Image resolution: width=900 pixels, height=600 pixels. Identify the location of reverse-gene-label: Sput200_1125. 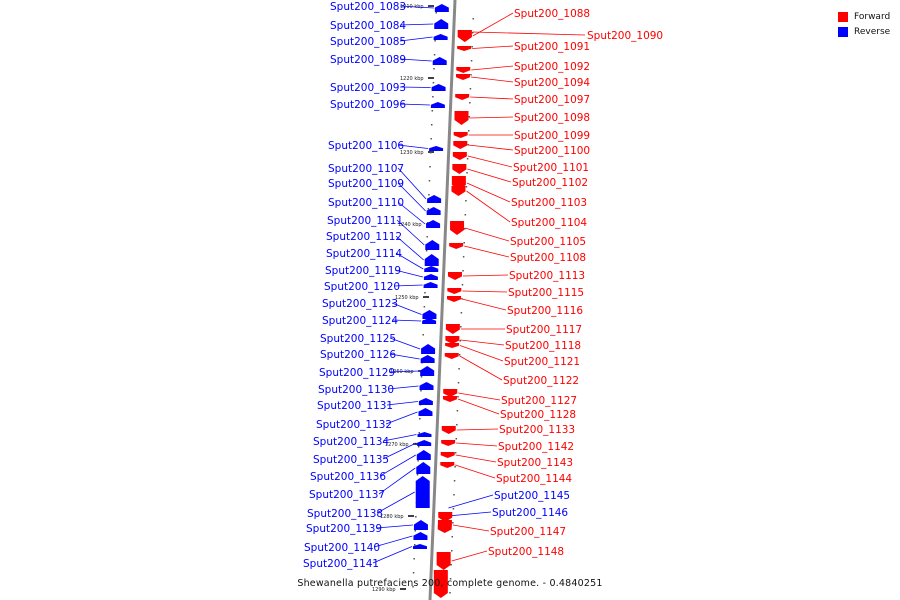
(358, 339).